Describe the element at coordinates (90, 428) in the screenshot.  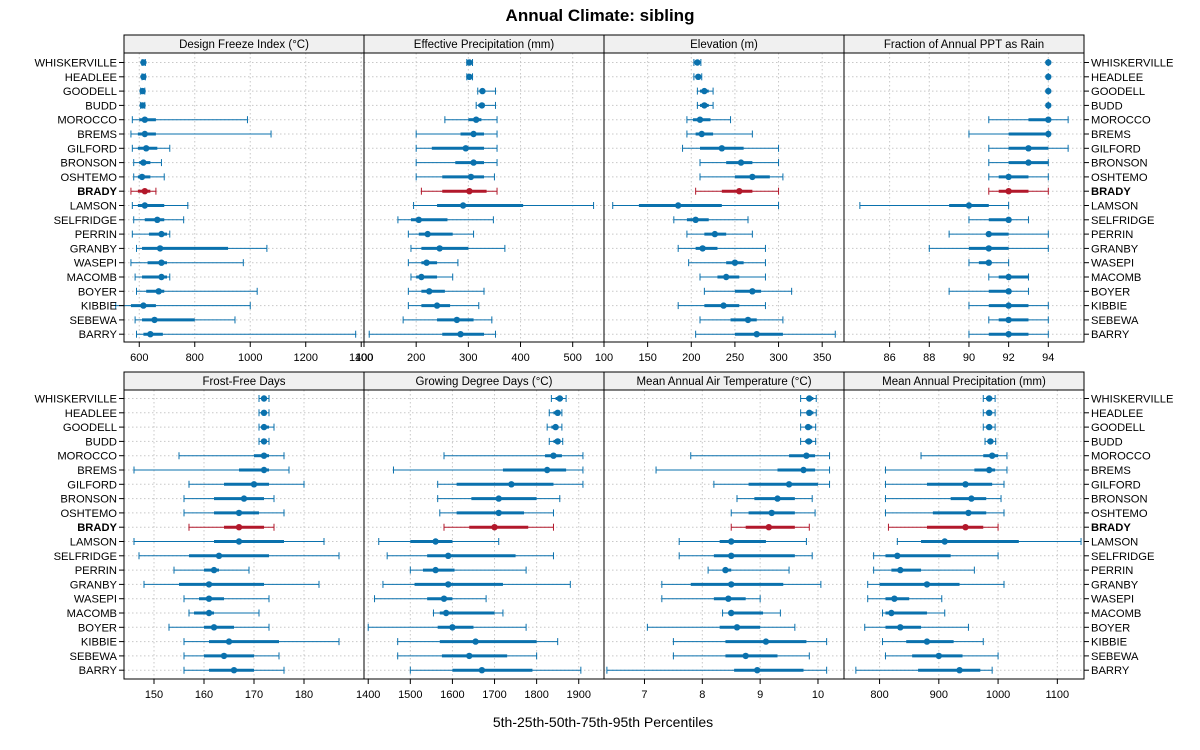
I see `site-label-left: GOODELL` at that location.